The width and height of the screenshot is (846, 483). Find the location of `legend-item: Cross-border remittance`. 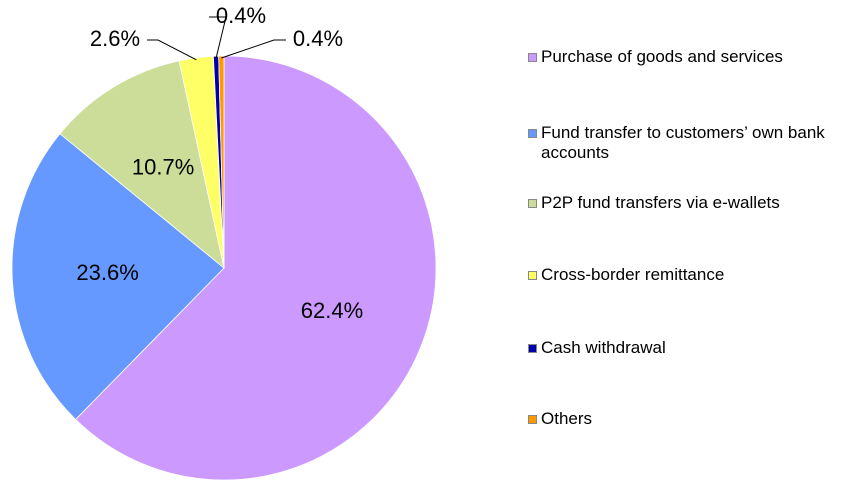

legend-item: Cross-border remittance is located at coordinates (684, 275).